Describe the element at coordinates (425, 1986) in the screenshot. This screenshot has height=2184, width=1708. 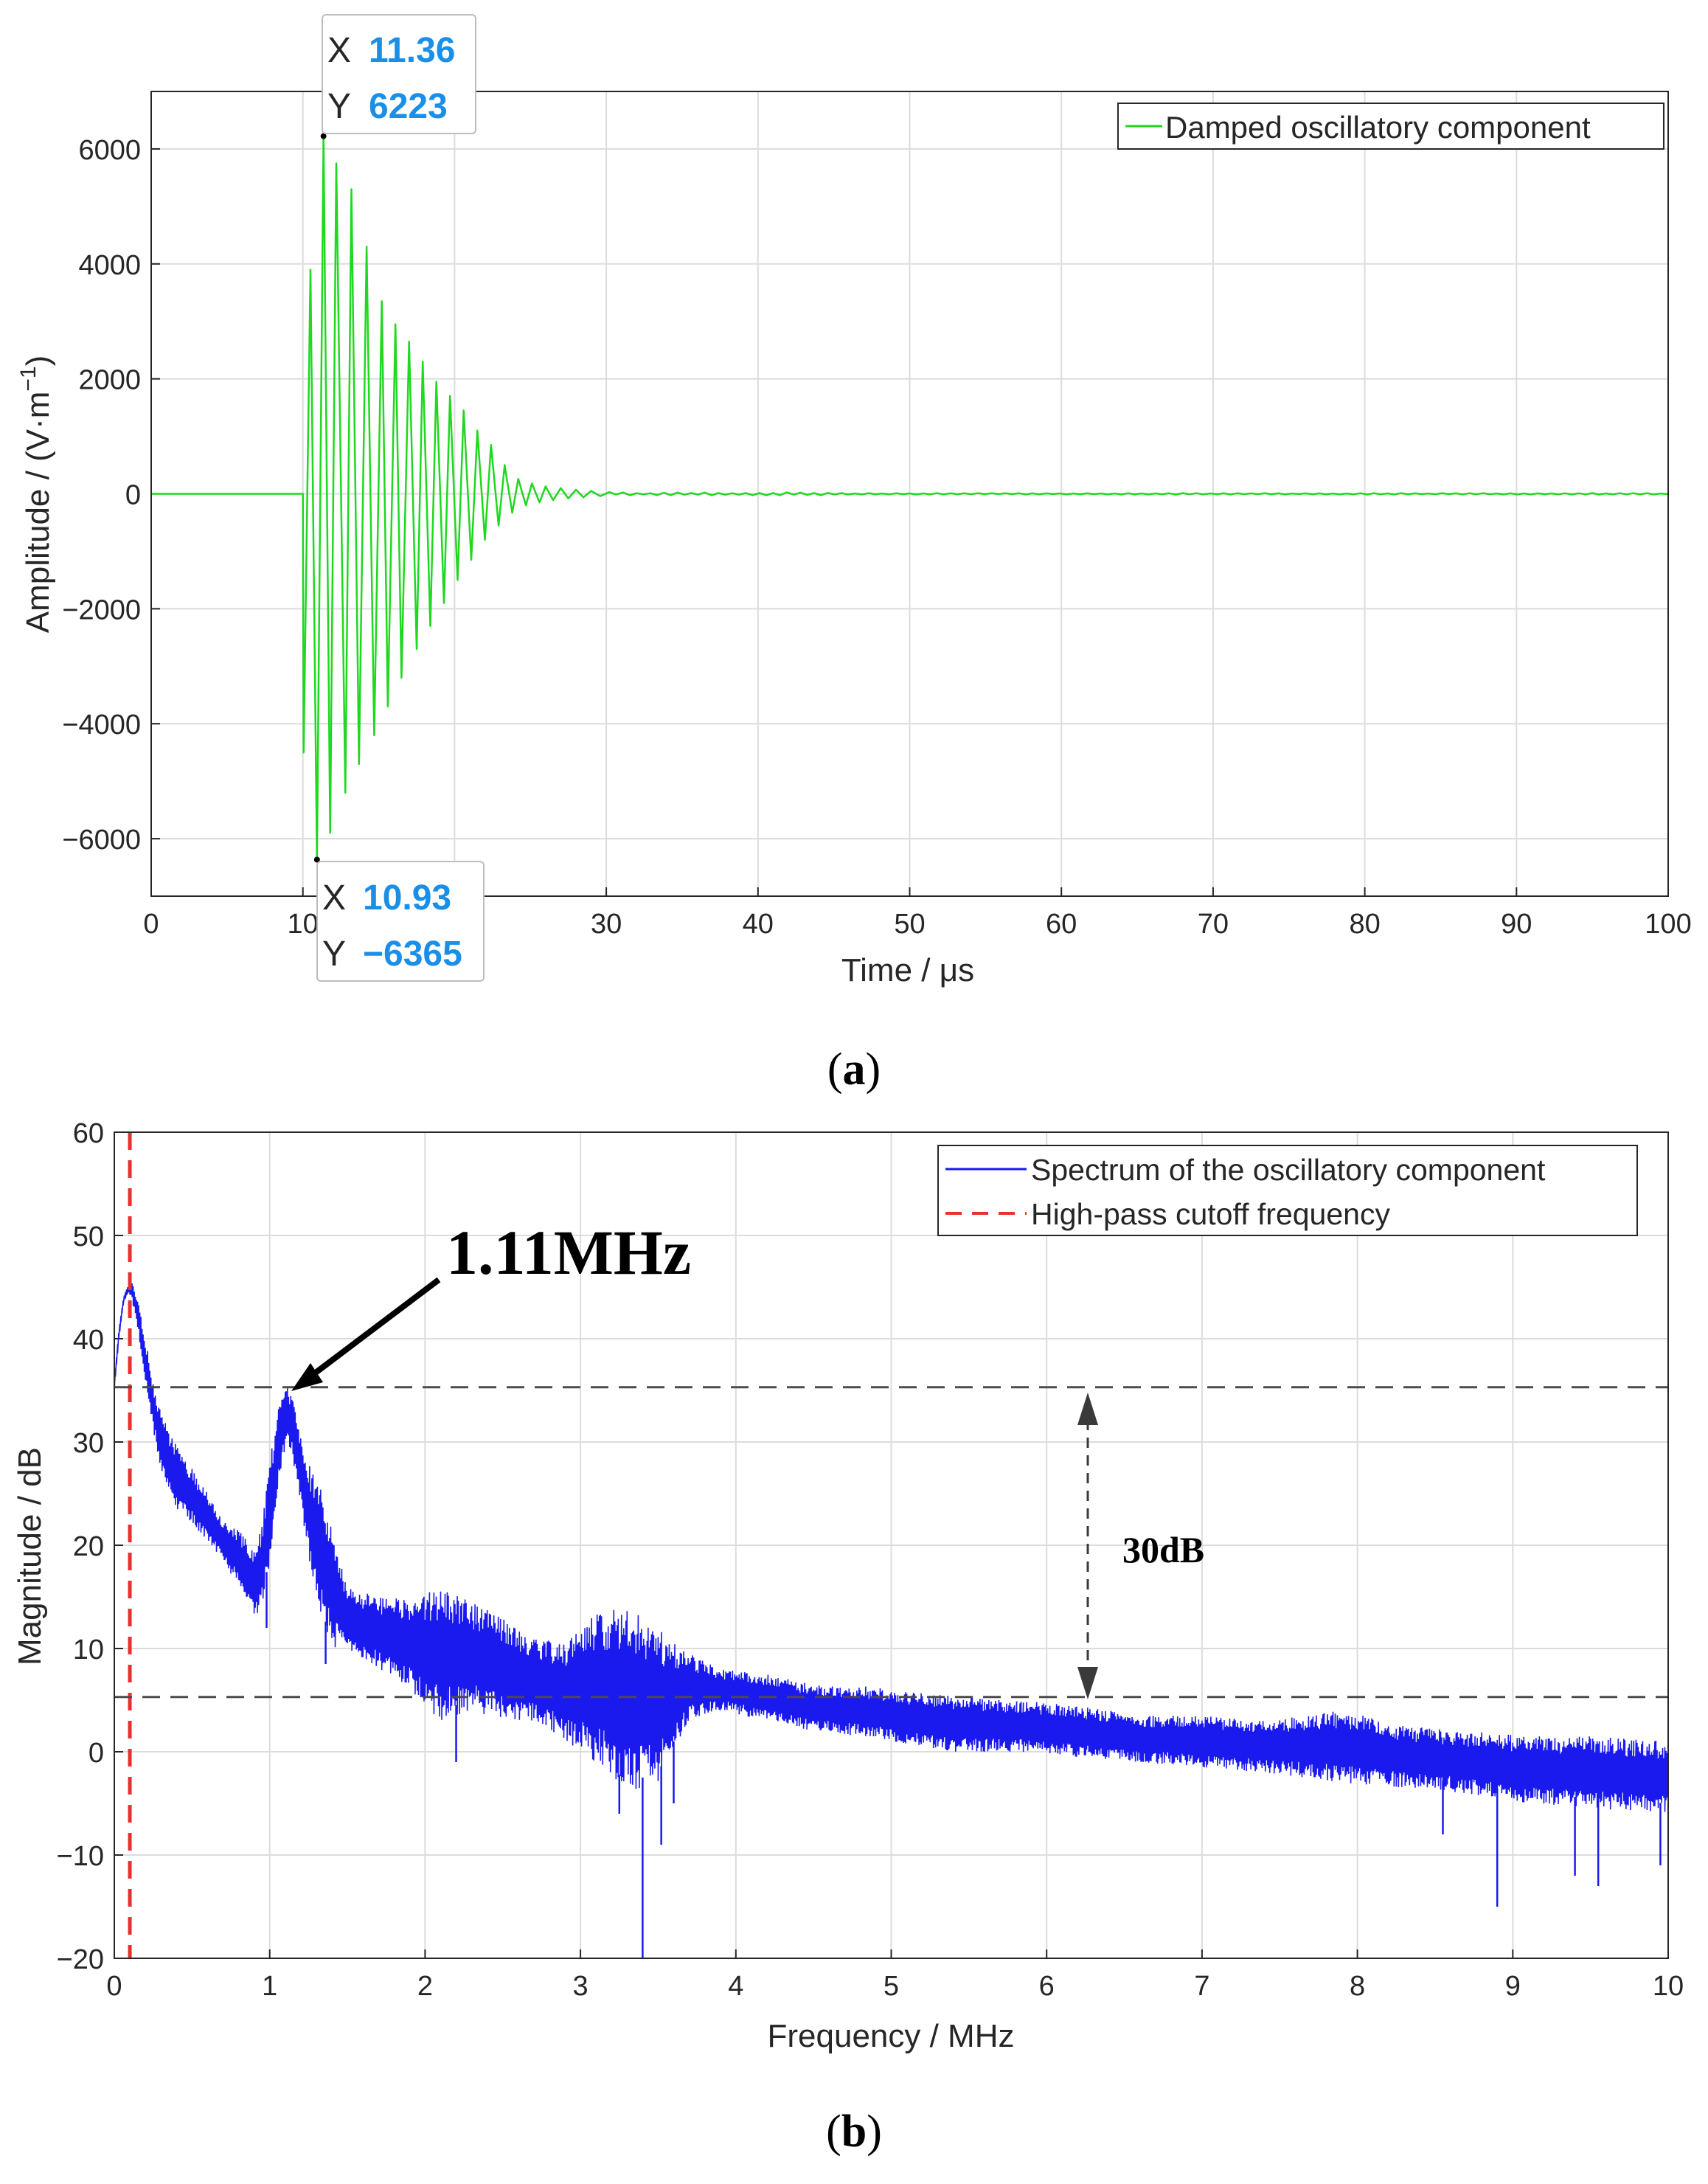
I see `x-tick-label: 2` at that location.